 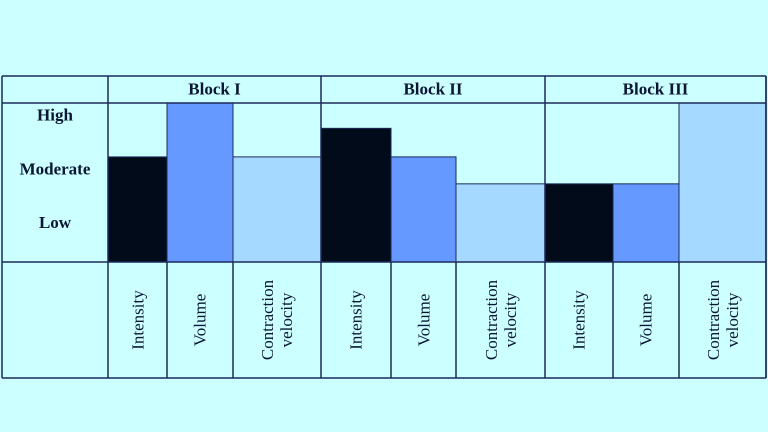 I want to click on y-tick-label: Low, so click(x=55, y=222).